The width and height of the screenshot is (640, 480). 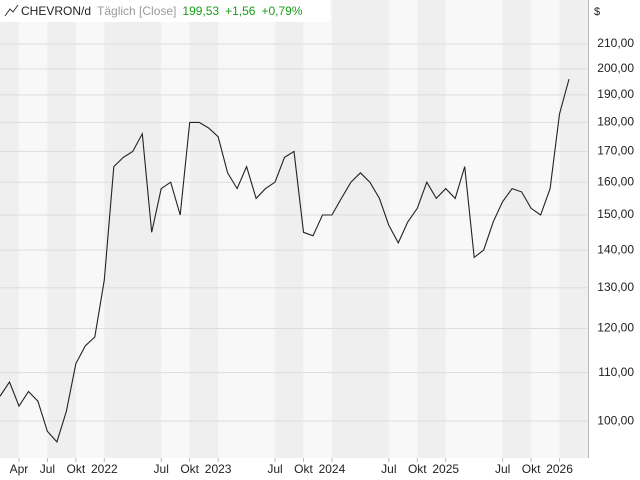 What do you see at coordinates (56, 11) in the screenshot?
I see `title: CHEVRON/d` at bounding box center [56, 11].